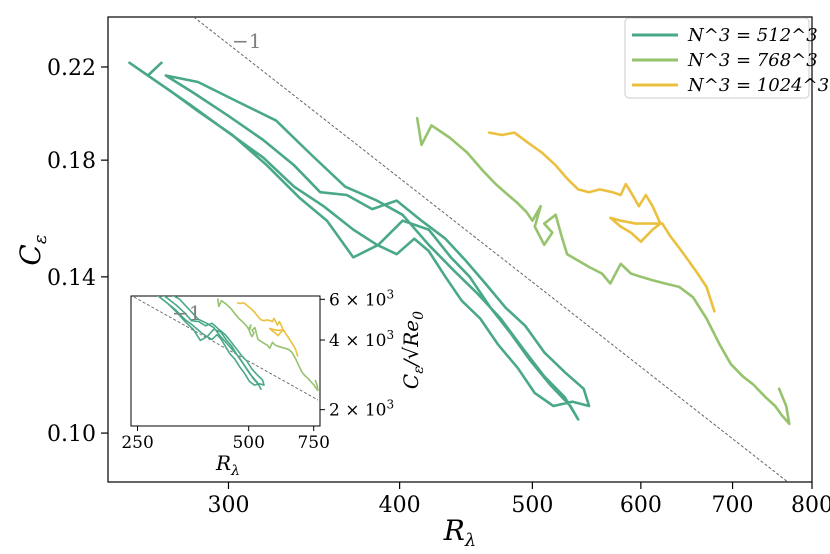  I want to click on y-tick-label: 0.22, so click(71, 68).